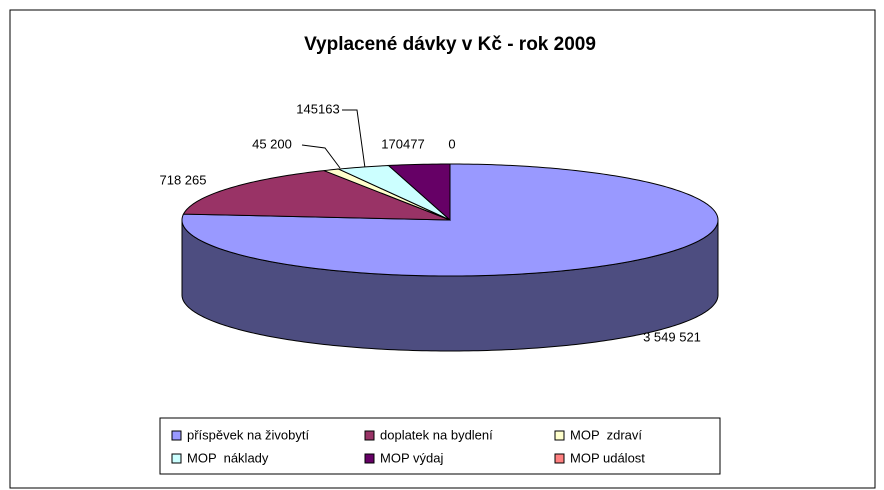 The height and width of the screenshot is (490, 884). Describe the element at coordinates (272, 143) in the screenshot. I see `data-label: 45 200` at that location.